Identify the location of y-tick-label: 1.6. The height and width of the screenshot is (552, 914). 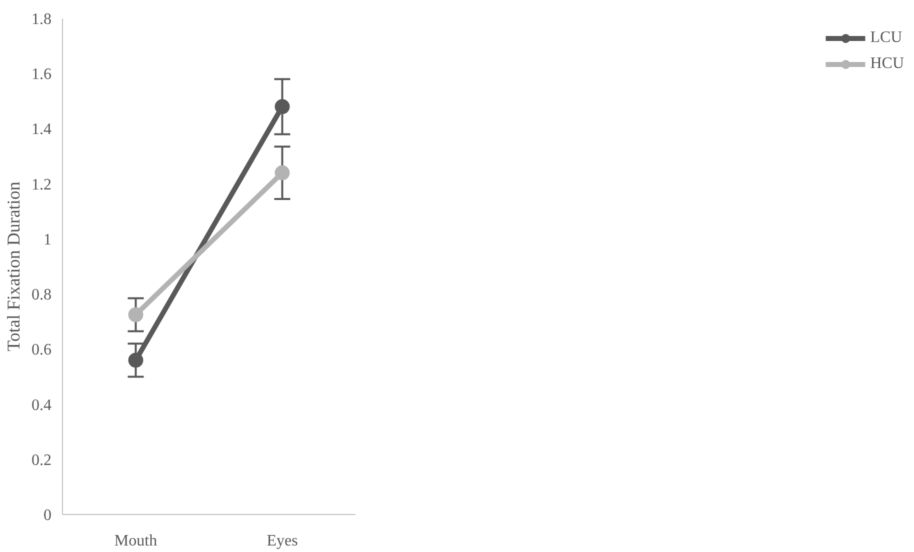
(42, 75).